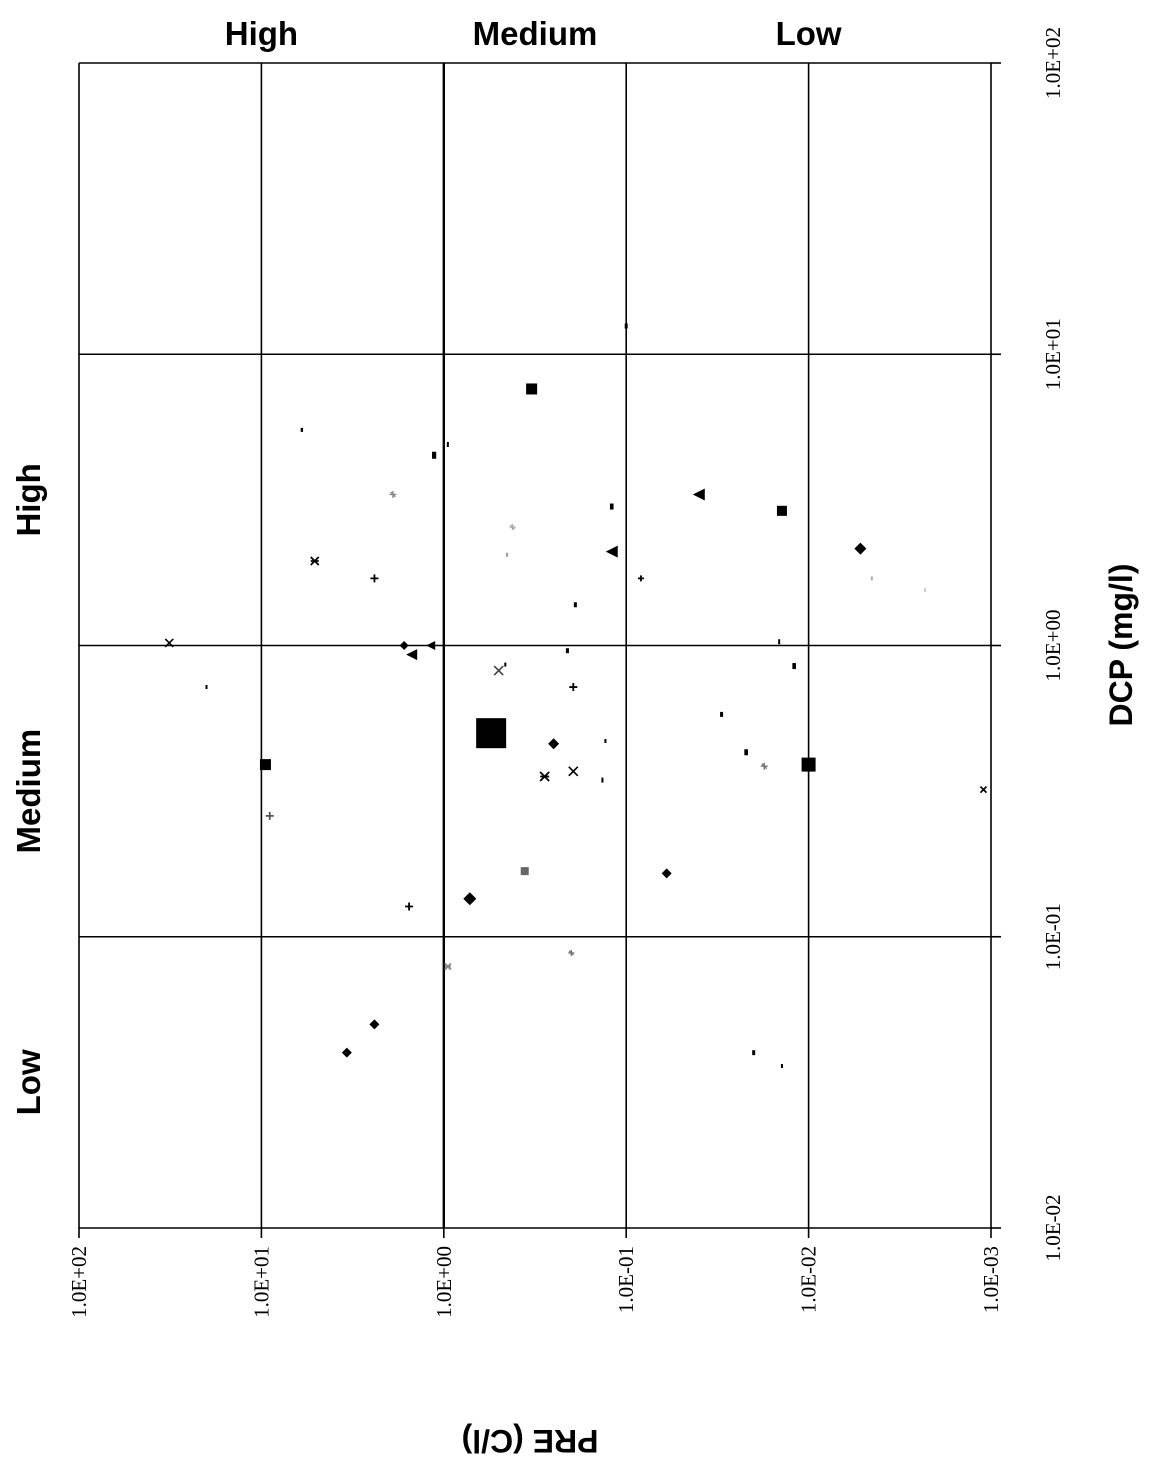 The width and height of the screenshot is (1151, 1457). Describe the element at coordinates (809, 33) in the screenshot. I see `pre-zone-label: Low` at that location.